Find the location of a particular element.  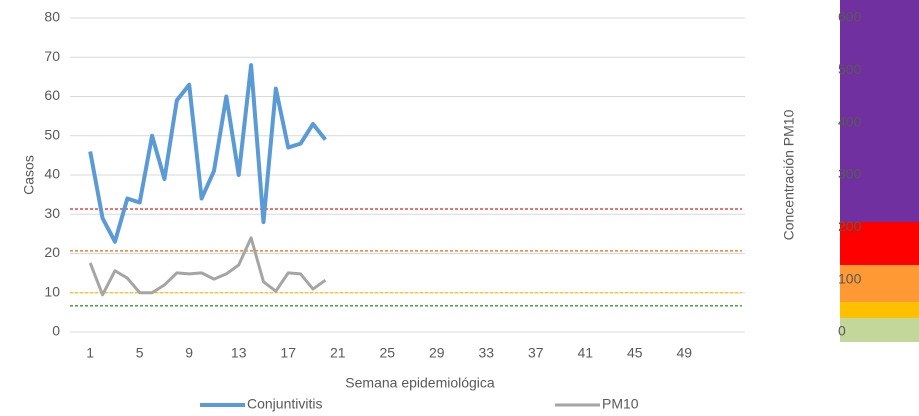

x-tick-label: 13 is located at coordinates (239, 353).